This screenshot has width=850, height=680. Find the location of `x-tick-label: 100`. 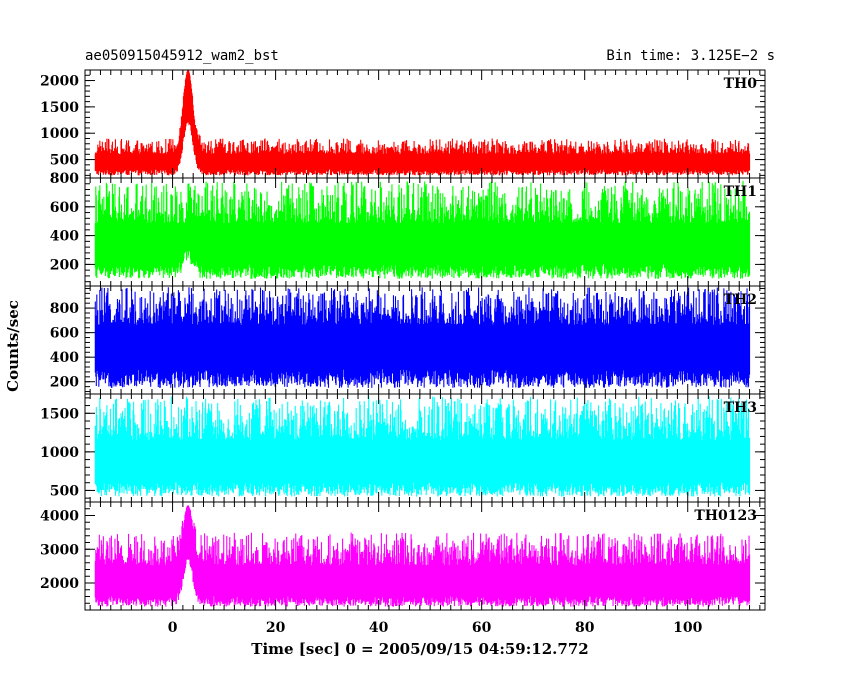

x-tick-label: 100 is located at coordinates (687, 628).